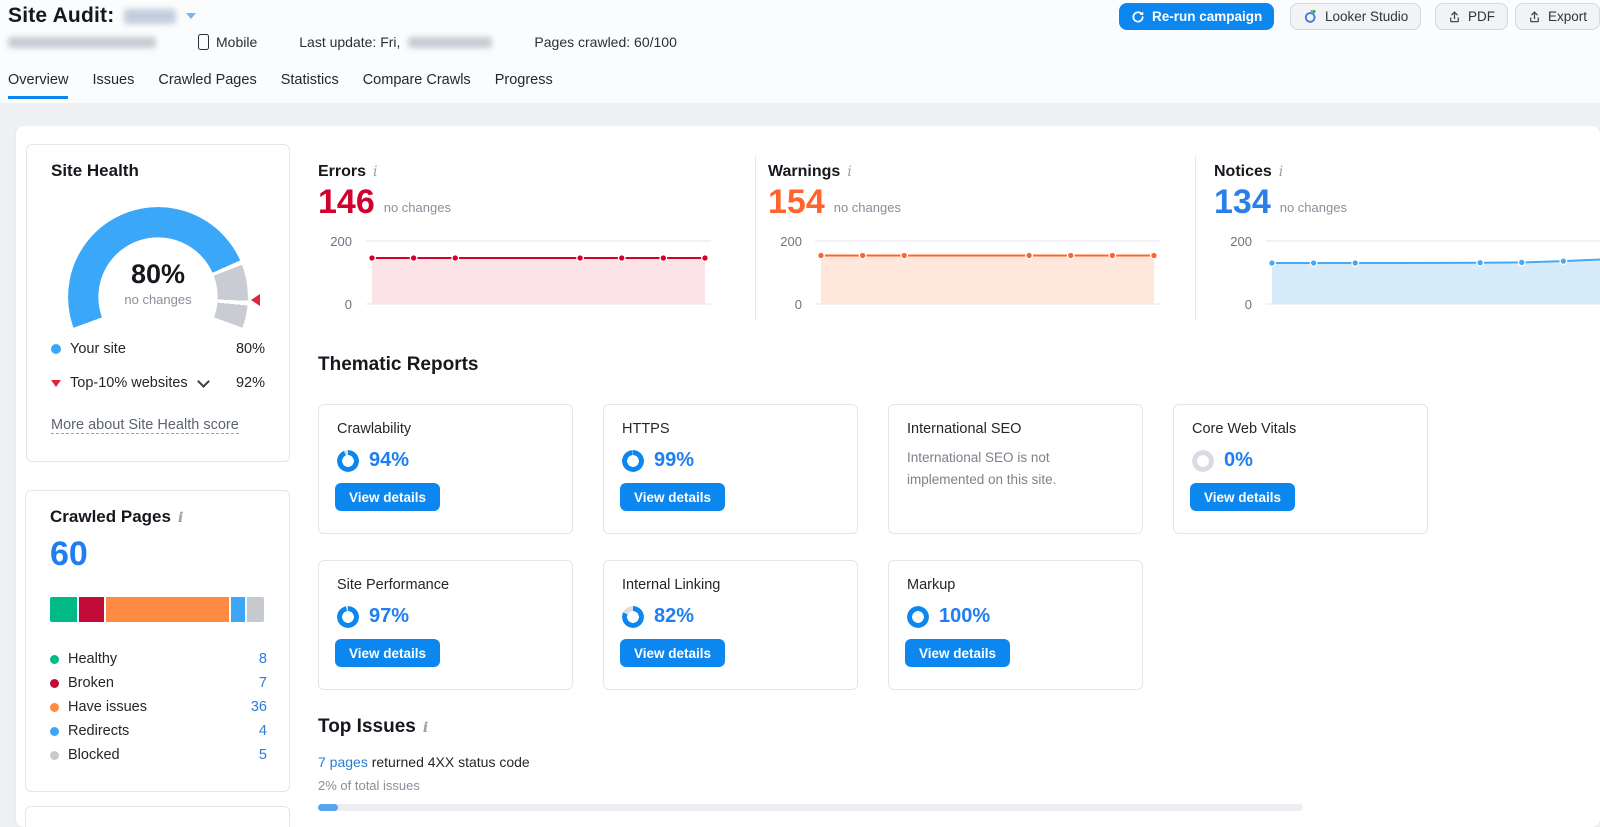  What do you see at coordinates (157, 816) in the screenshot?
I see `next-card-partial` at bounding box center [157, 816].